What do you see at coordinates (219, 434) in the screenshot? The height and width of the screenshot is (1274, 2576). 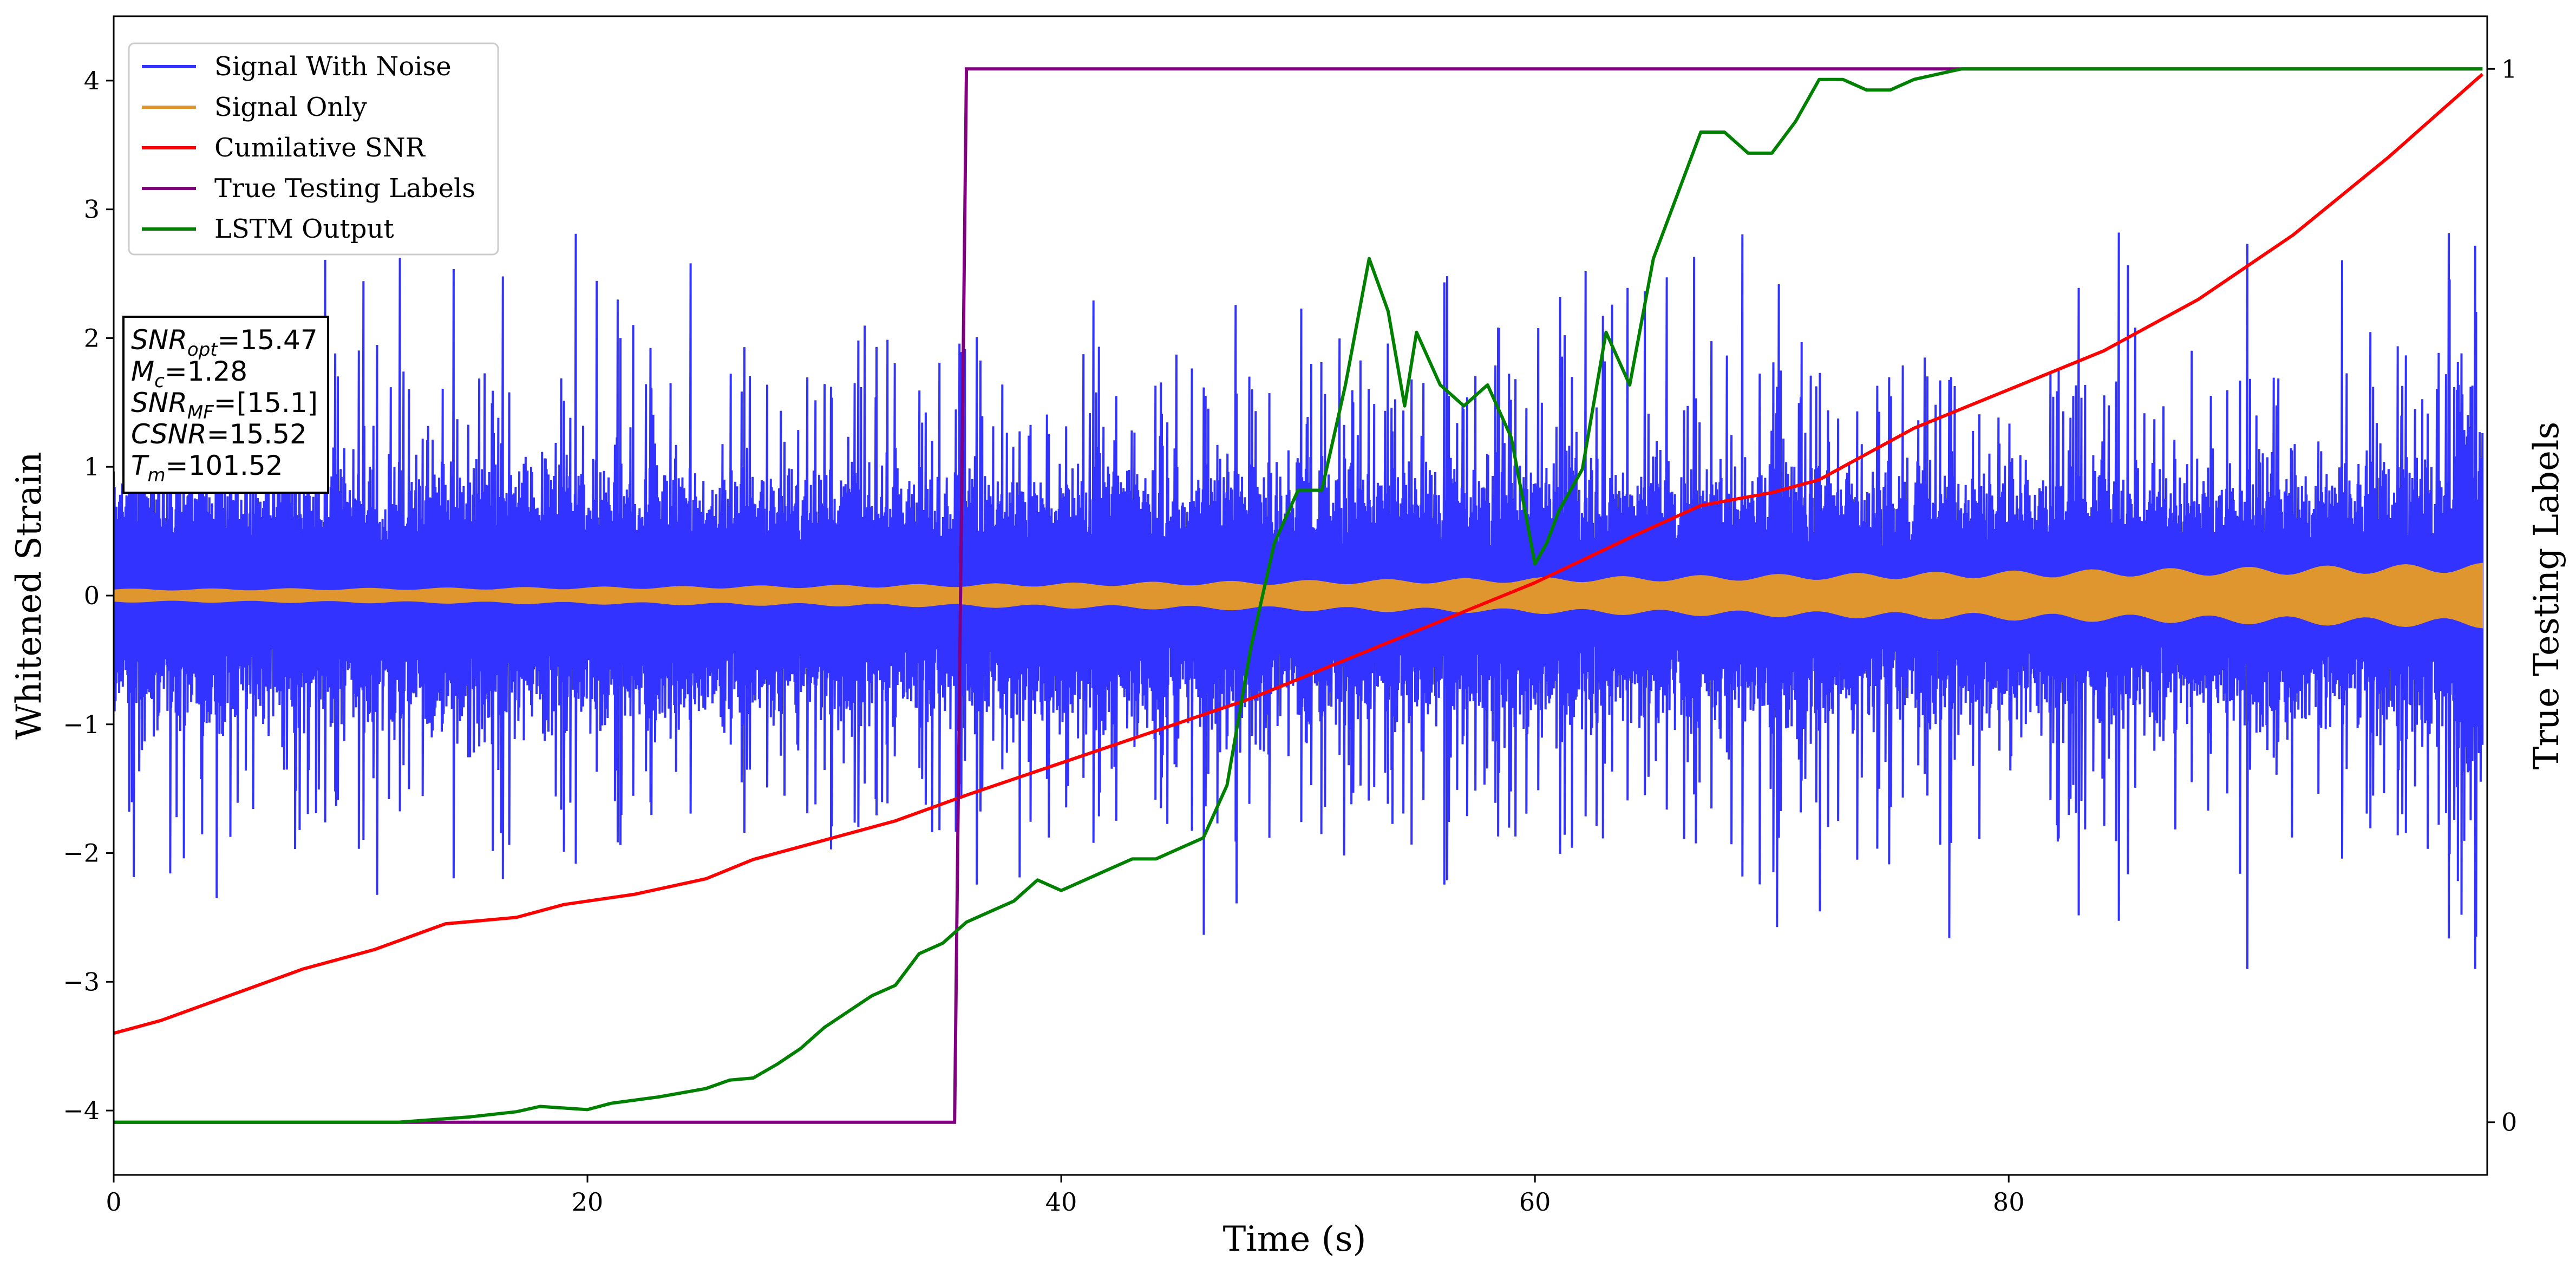 I see `annotation-line: CSNR=15.52` at bounding box center [219, 434].